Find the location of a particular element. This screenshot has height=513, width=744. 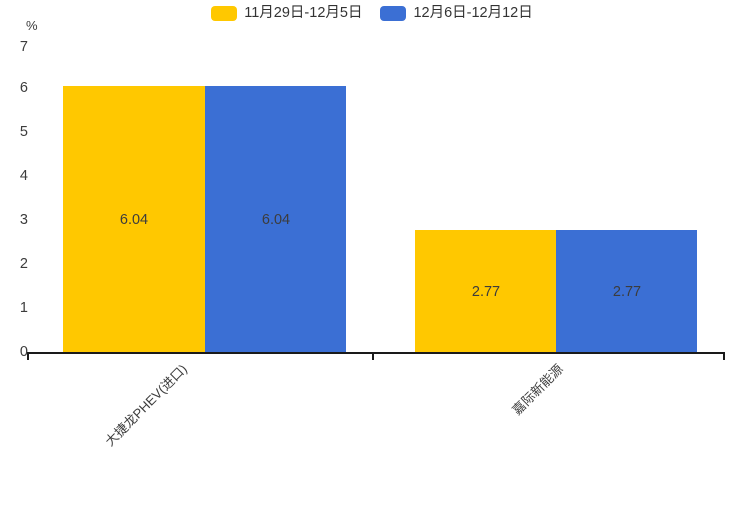

x-category-label-0: 大捷龙PHEV(进口) is located at coordinates (146, 405).